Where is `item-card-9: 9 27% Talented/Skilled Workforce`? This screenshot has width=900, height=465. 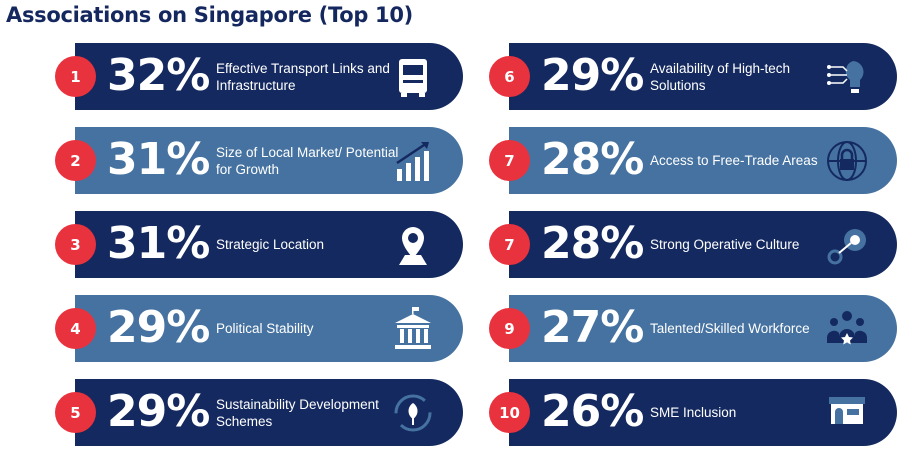
item-card-9: 9 27% Talented/Skilled Workforce is located at coordinates (693, 328).